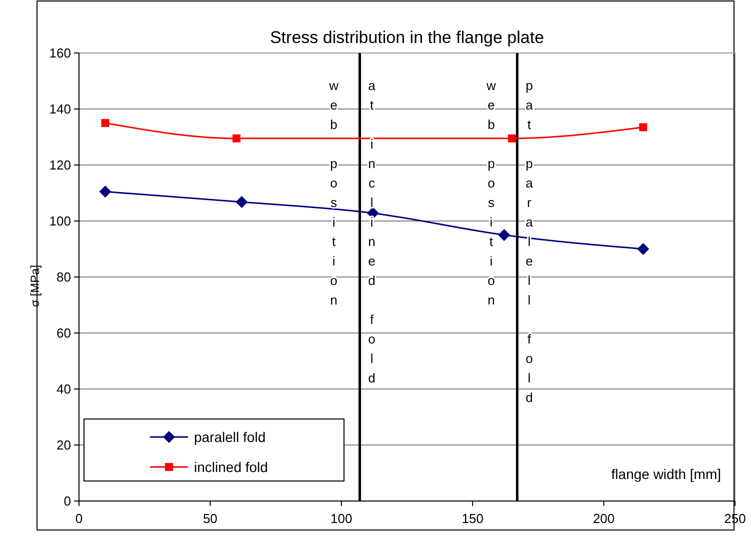  Describe the element at coordinates (666, 474) in the screenshot. I see `x-axis-title: flange width [mm]` at that location.